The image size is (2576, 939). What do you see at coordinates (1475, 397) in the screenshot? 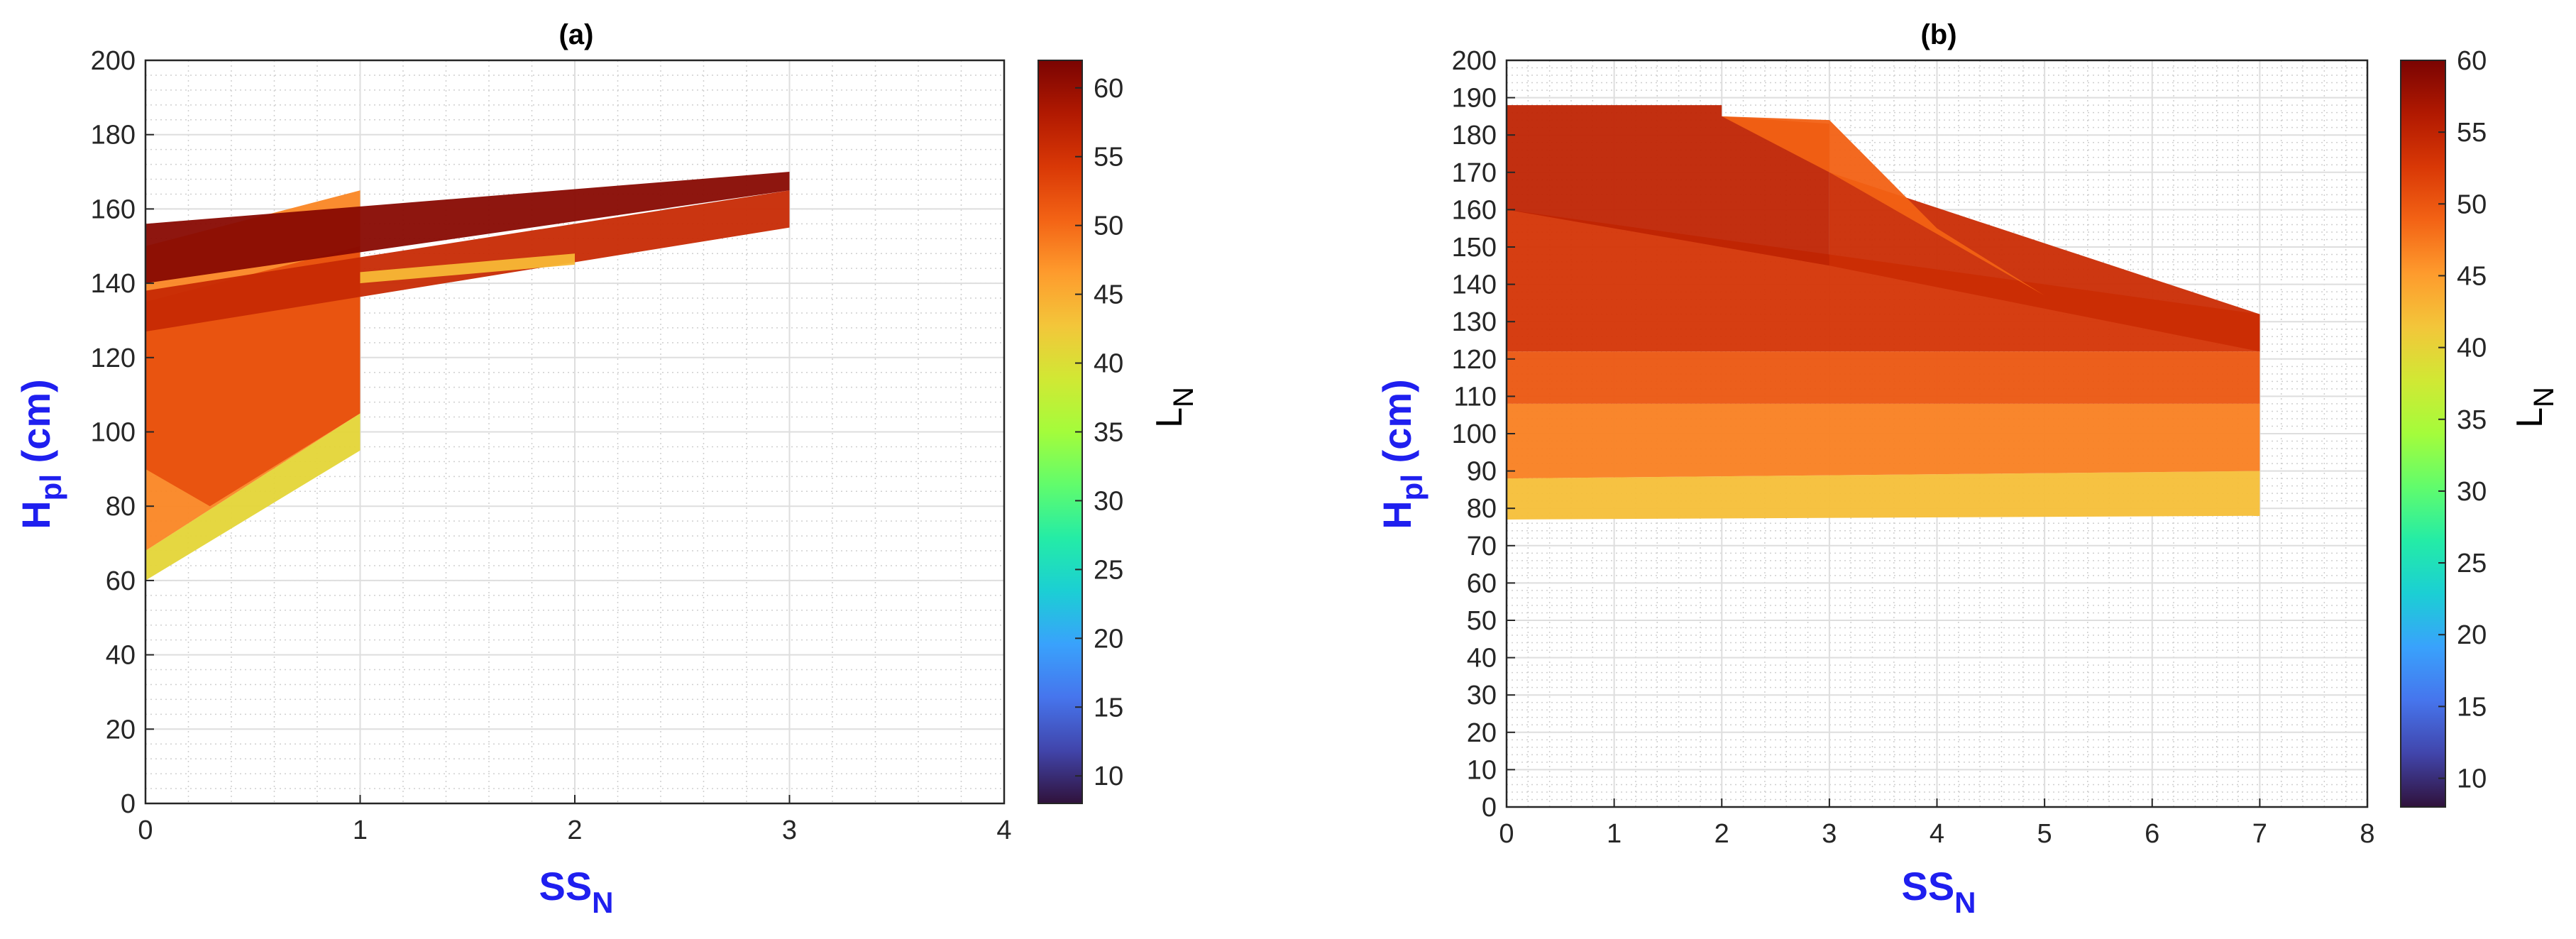
I see `y-tick-label: 110` at bounding box center [1475, 397].